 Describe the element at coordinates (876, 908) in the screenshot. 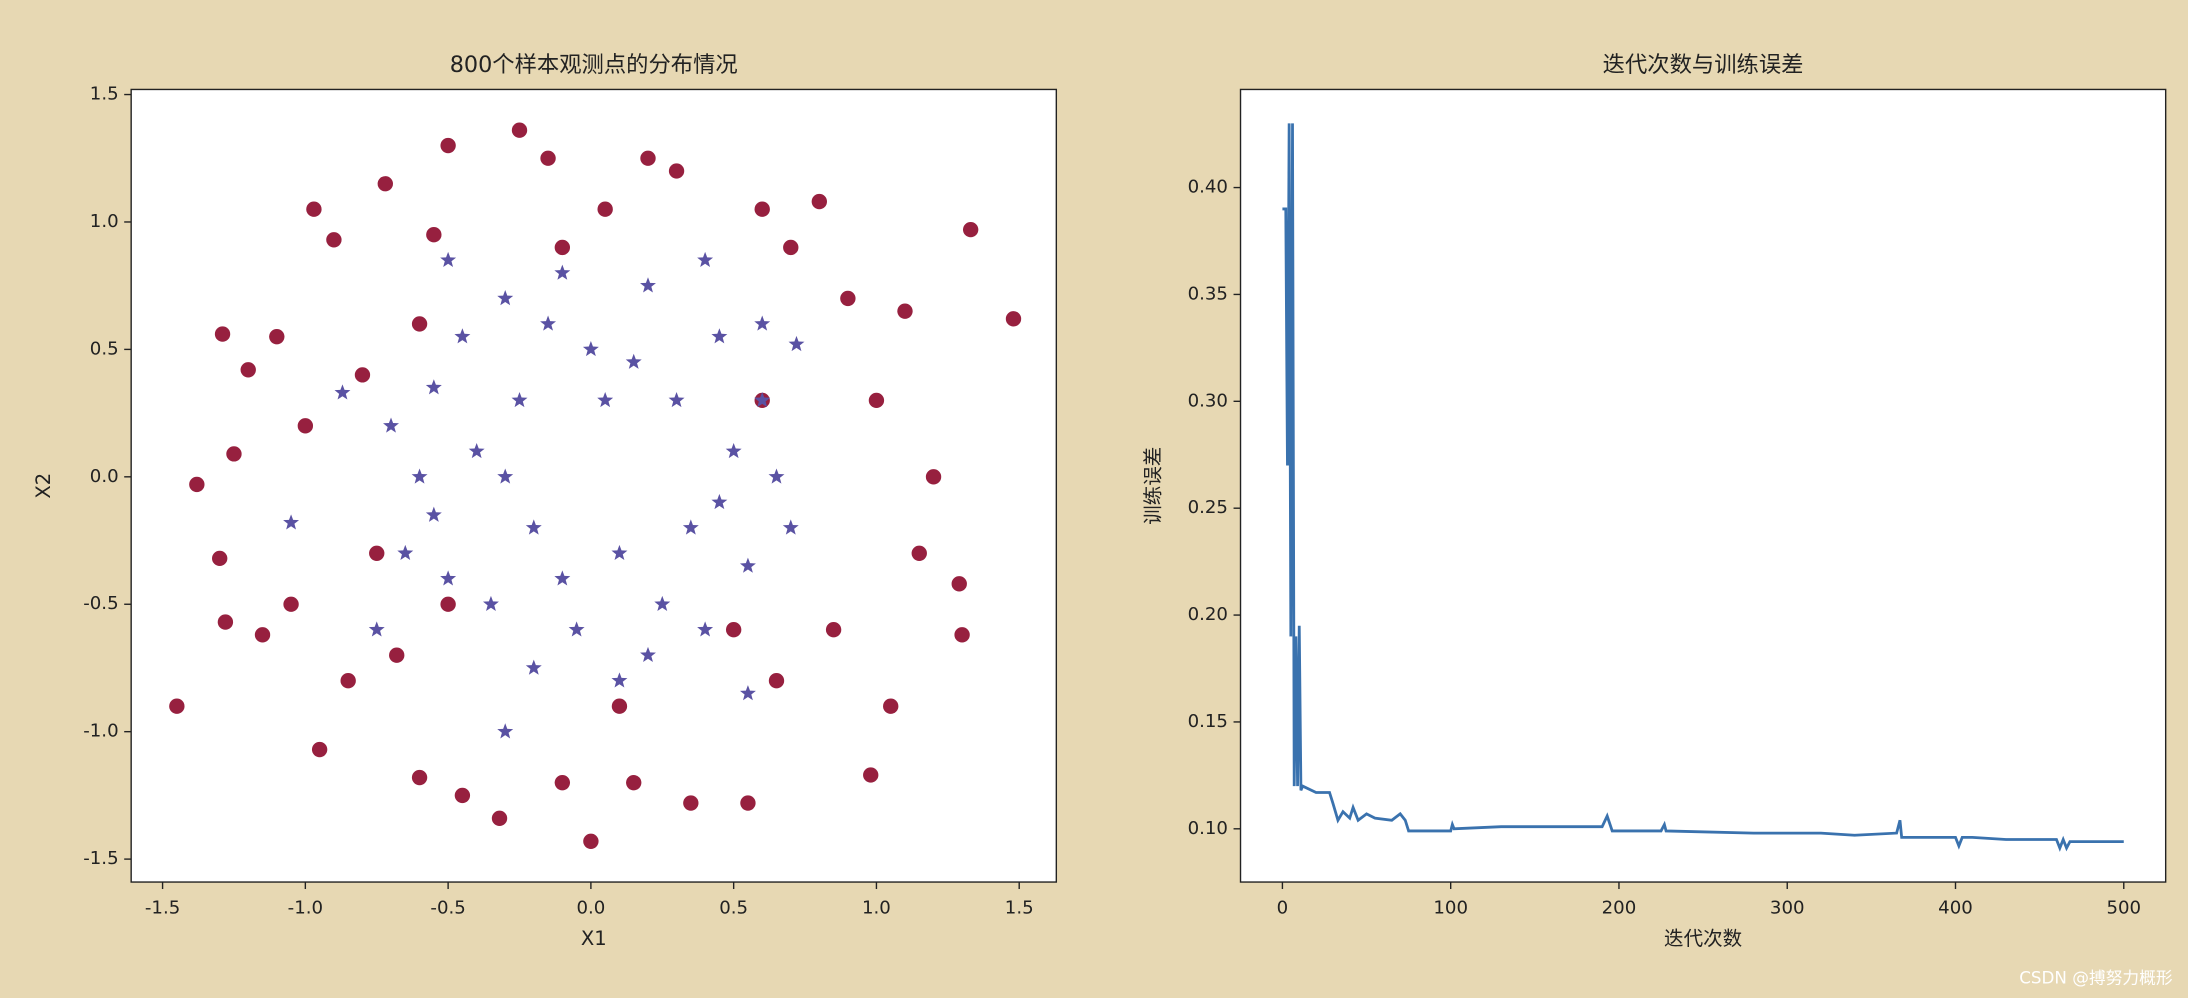

I see `x-tick-label: 1.0` at that location.